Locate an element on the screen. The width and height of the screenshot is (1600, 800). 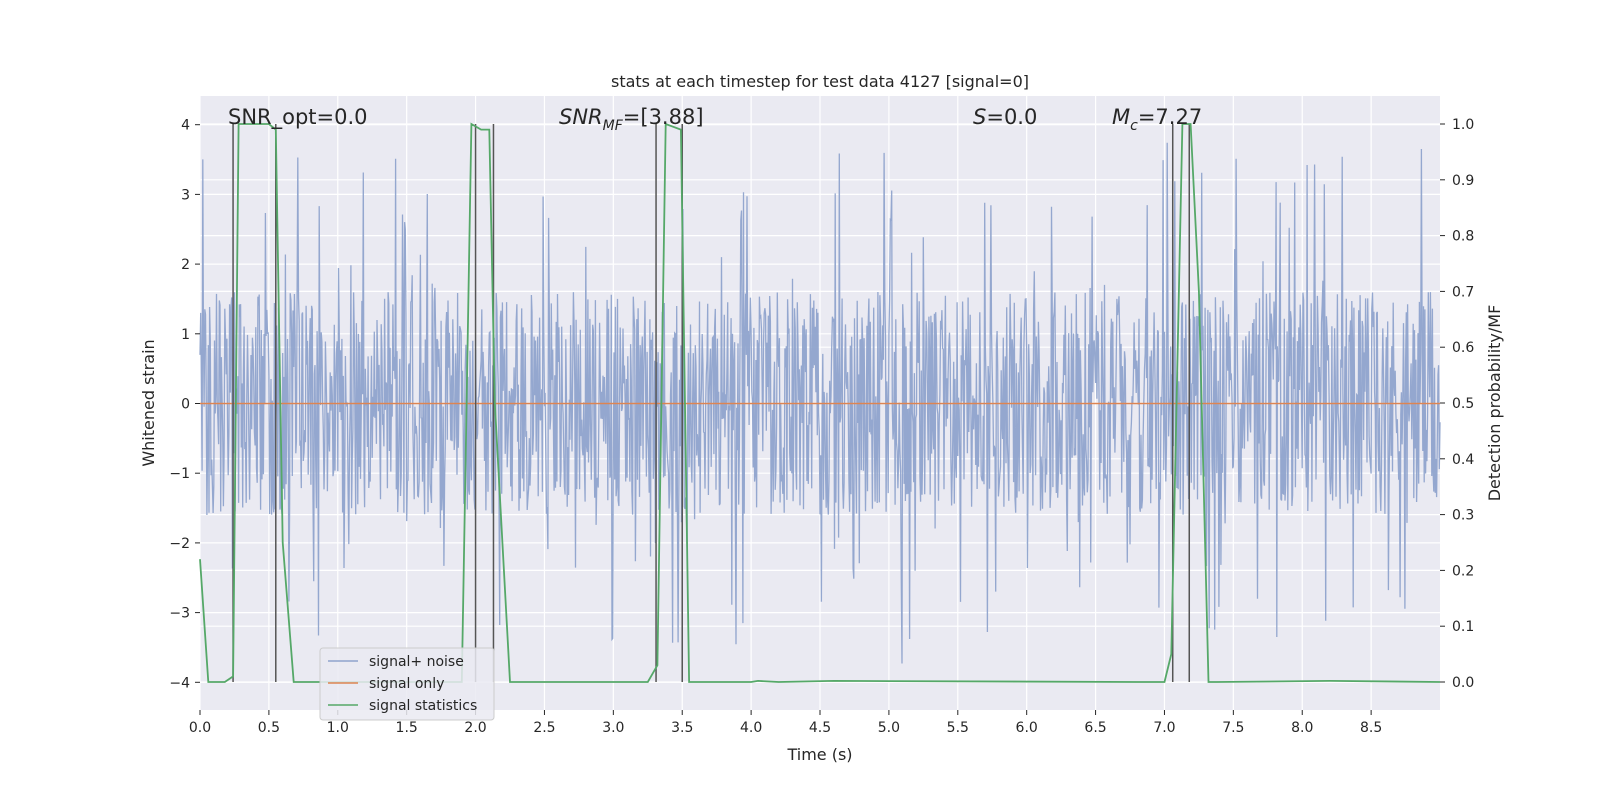
y-tick-label: −1 is located at coordinates (179, 474).